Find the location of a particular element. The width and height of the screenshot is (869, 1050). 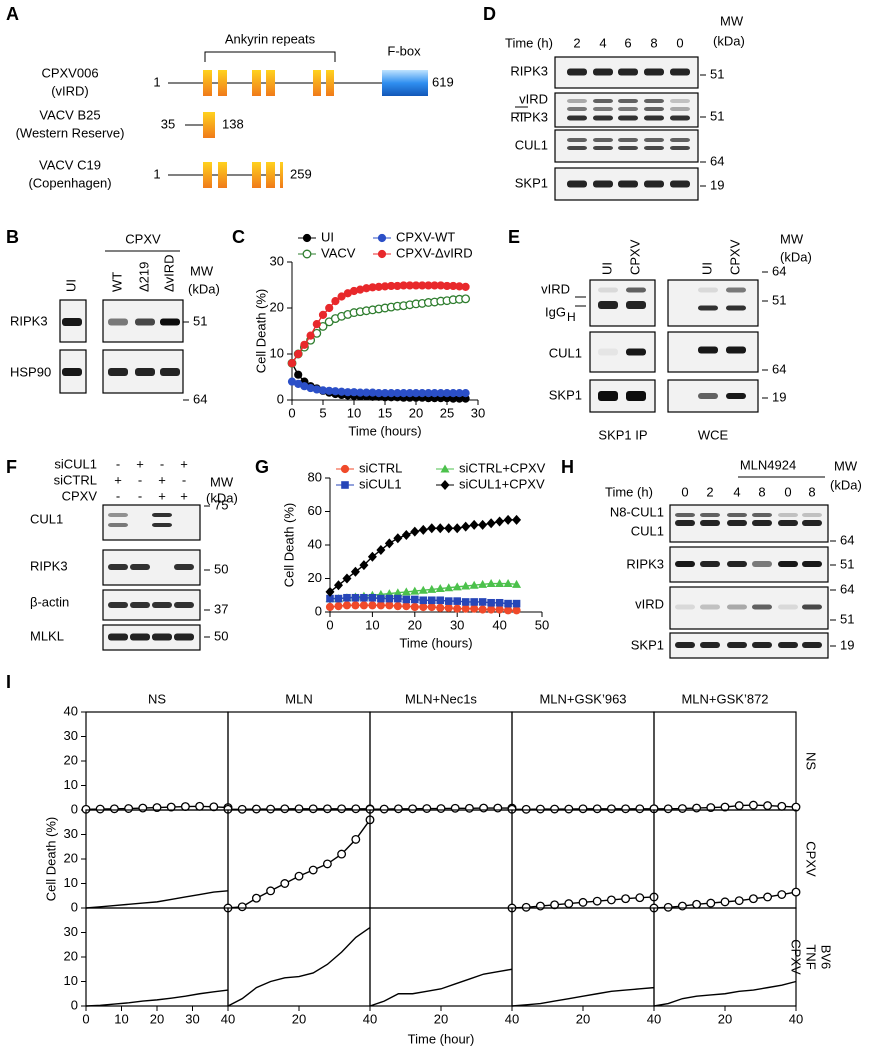

blot is located at coordinates (713, 303).